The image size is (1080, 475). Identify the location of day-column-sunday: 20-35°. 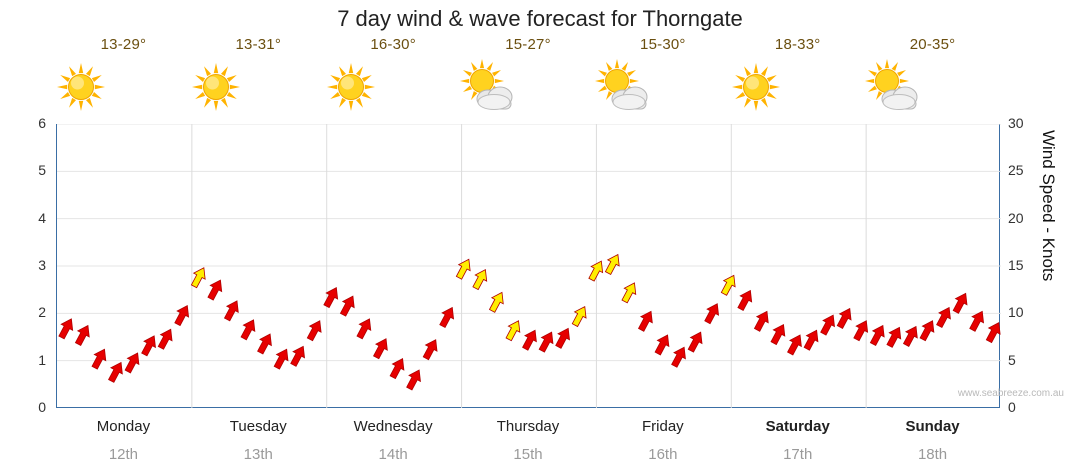
(933, 75).